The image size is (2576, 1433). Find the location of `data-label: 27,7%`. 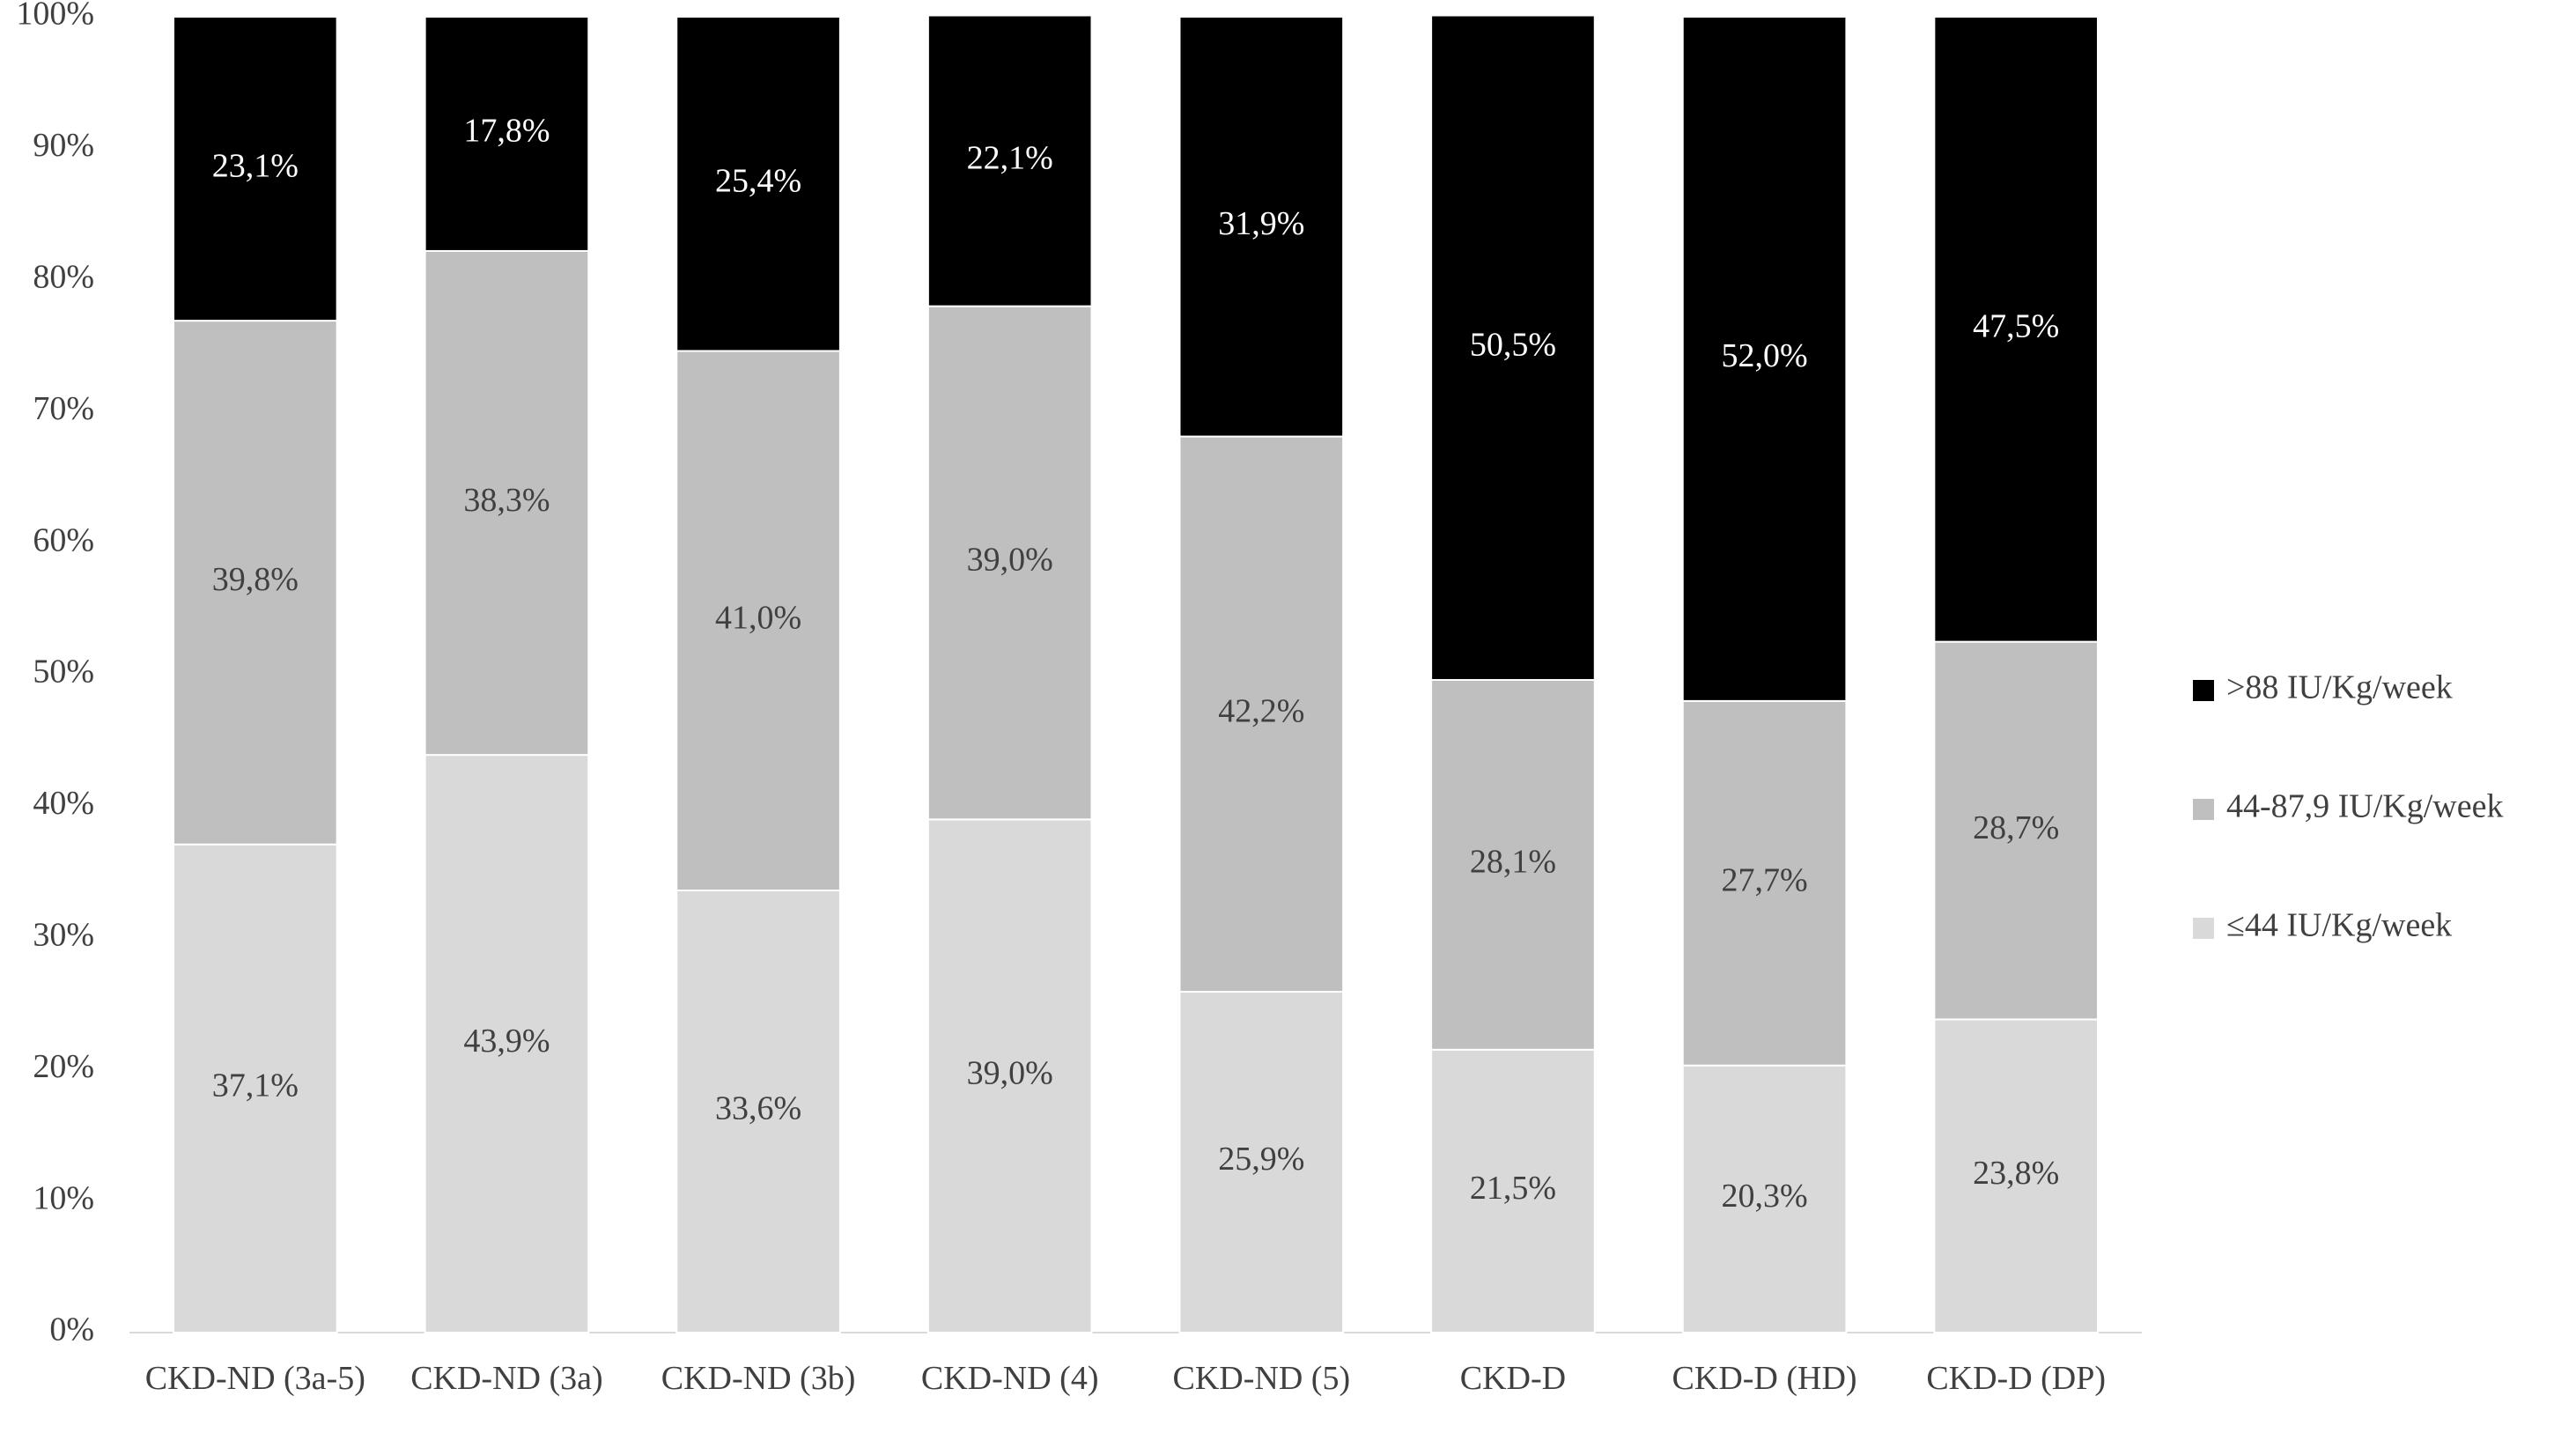

data-label: 27,7% is located at coordinates (1764, 881).